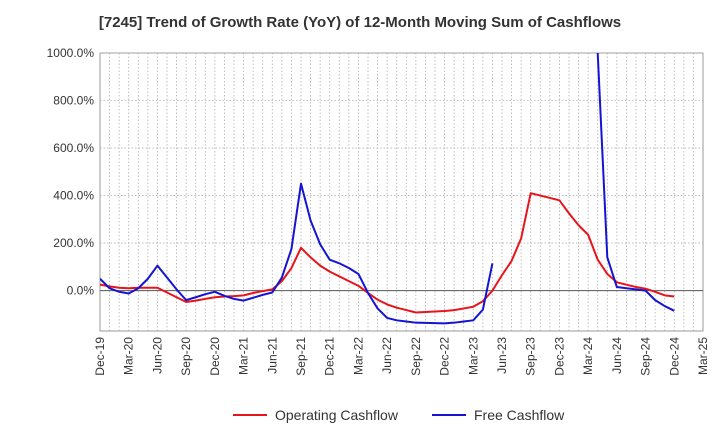  I want to click on x-tick-label: Jun-20, so click(157, 355).